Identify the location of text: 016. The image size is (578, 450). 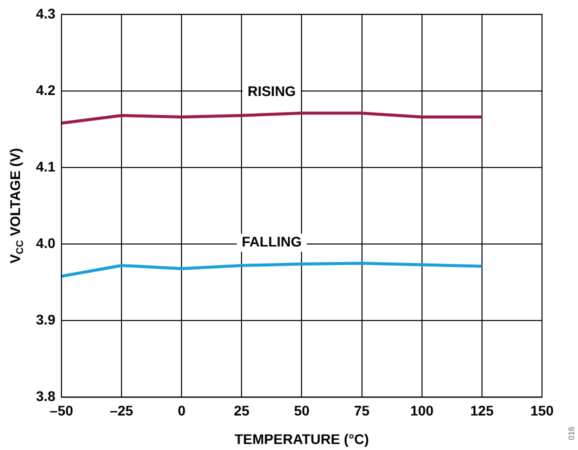
(571, 433).